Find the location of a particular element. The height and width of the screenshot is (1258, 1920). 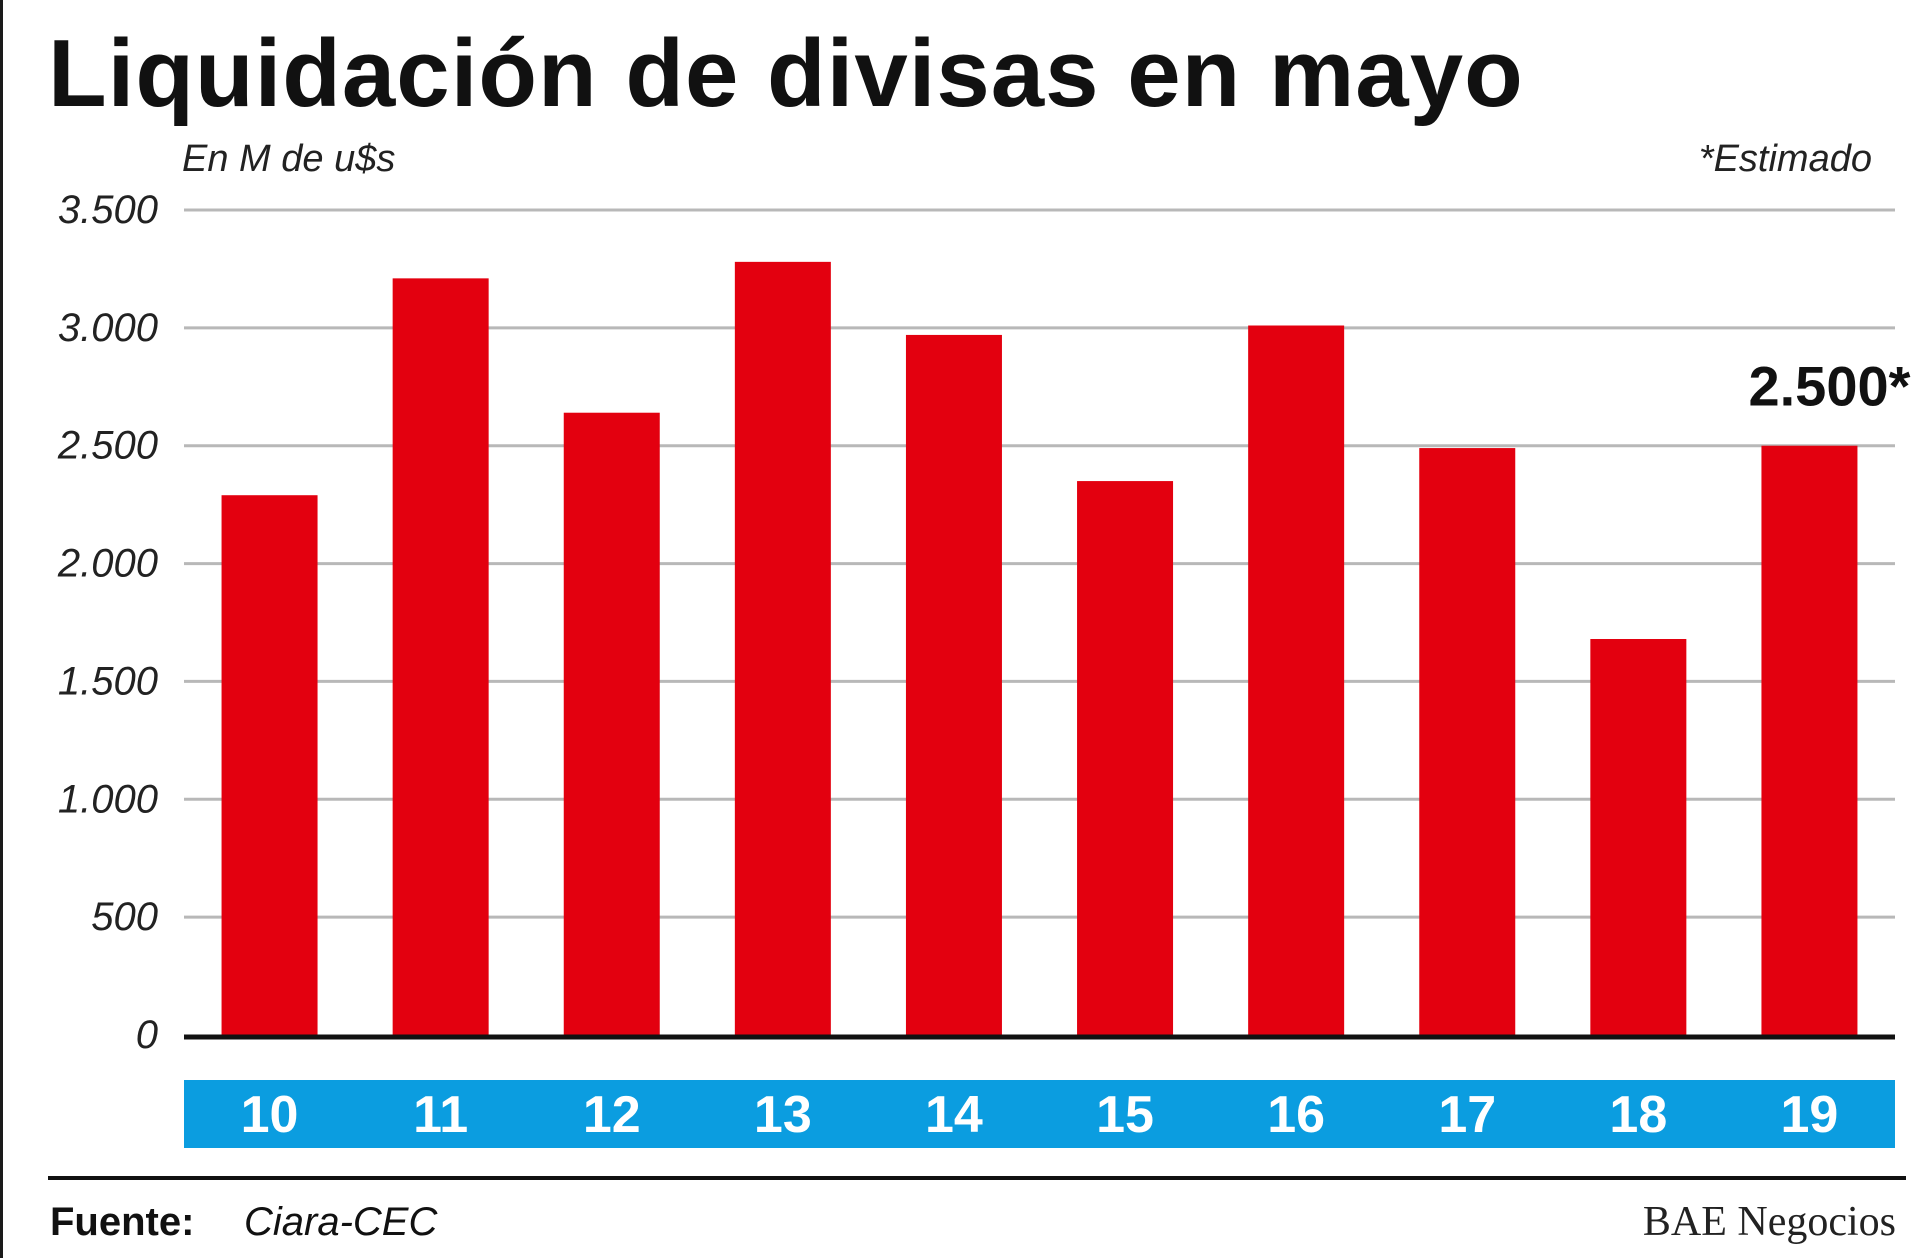

estimate-note: *Estimado is located at coordinates (1785, 159).